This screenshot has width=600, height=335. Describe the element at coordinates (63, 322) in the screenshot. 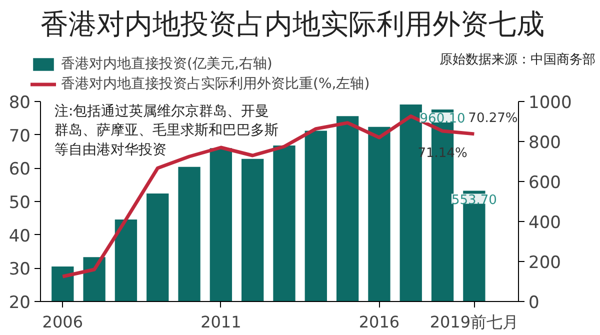

I see `x-tick-label: 2006` at that location.